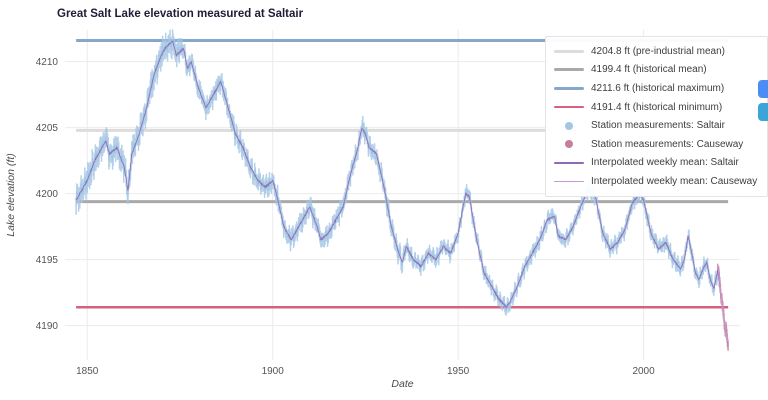 This screenshot has height=400, width=768. I want to click on legend-item: 4199.4 ft (historical mean), so click(655, 70).